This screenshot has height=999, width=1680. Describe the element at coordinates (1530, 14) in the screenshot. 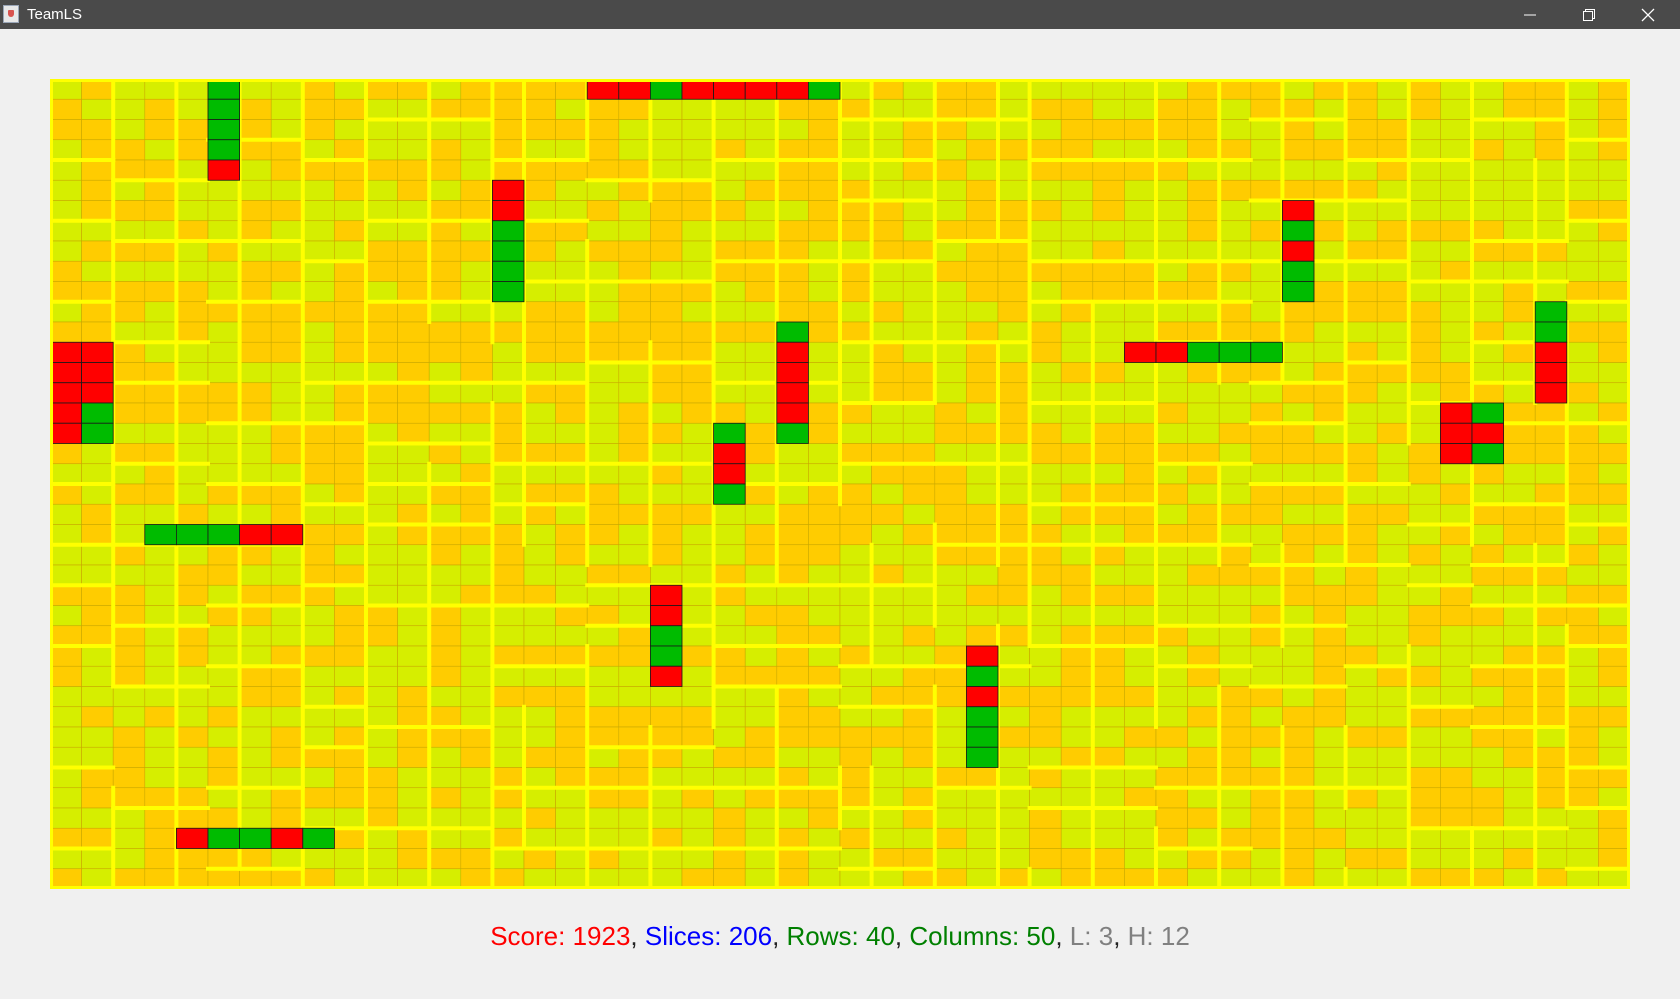

I see `minimize-button` at that location.